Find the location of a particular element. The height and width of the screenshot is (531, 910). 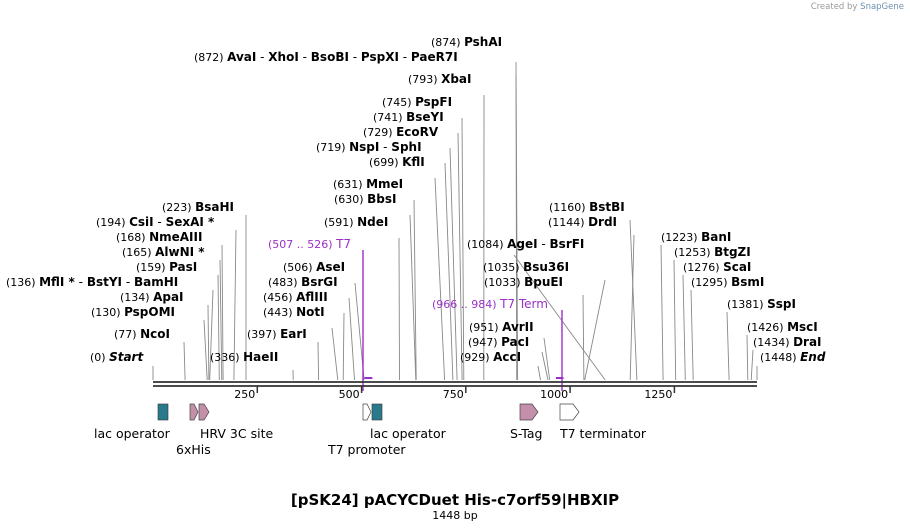

site-name: EcoRV is located at coordinates (417, 132).